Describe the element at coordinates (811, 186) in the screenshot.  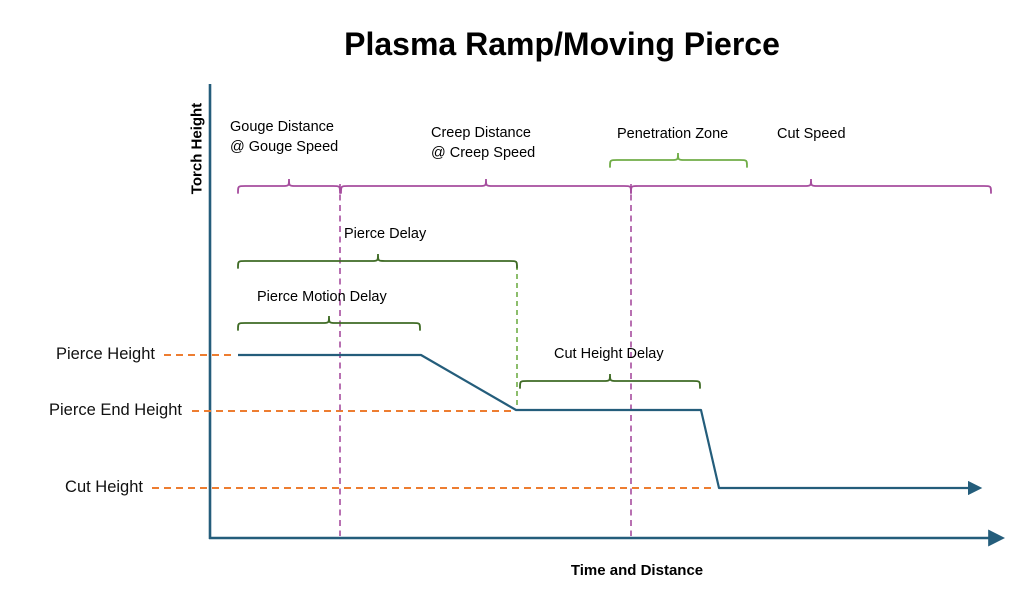
I see `cut-speed-zone-brace` at that location.